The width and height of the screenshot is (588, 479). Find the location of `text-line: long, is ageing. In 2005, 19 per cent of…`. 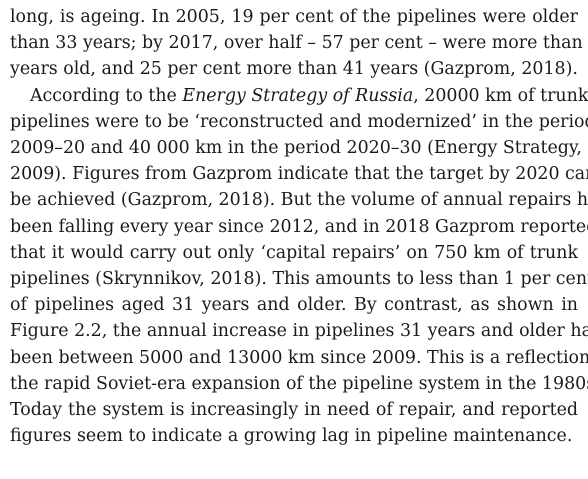

text-line: long, is ageing. In 2005, 19 per cent of… is located at coordinates (294, 17).